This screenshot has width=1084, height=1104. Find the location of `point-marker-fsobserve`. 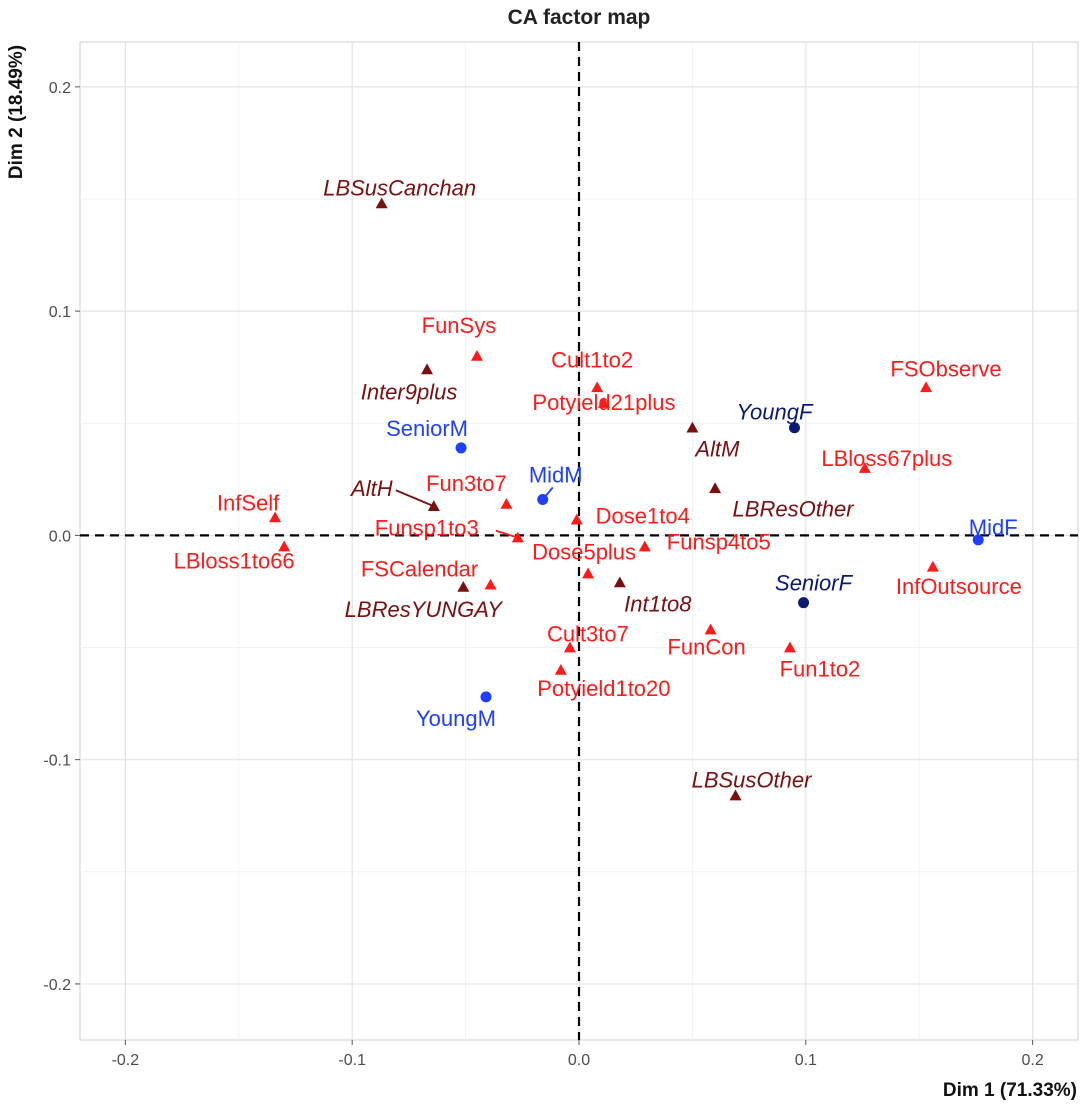

point-marker-fsobserve is located at coordinates (926, 387).